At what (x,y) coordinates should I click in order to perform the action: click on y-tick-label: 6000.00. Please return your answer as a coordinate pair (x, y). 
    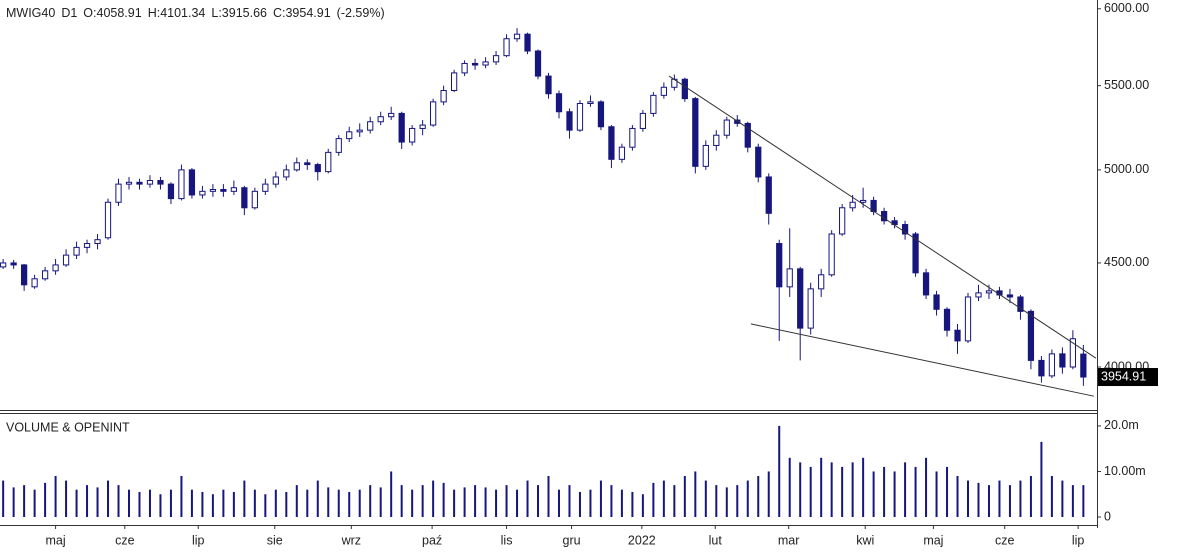
    Looking at the image, I should click on (1126, 8).